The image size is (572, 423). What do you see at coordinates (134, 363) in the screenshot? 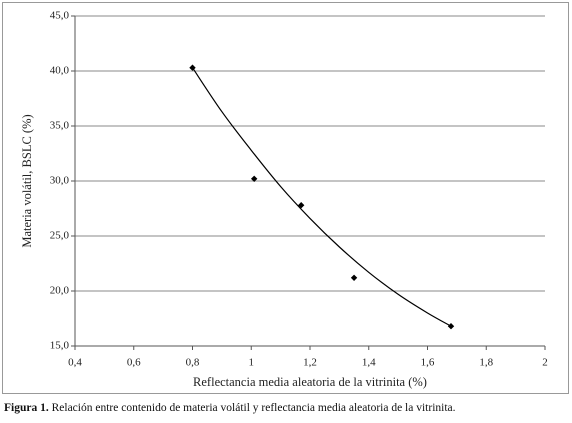
I see `x-tick-label: 0,6` at bounding box center [134, 363].